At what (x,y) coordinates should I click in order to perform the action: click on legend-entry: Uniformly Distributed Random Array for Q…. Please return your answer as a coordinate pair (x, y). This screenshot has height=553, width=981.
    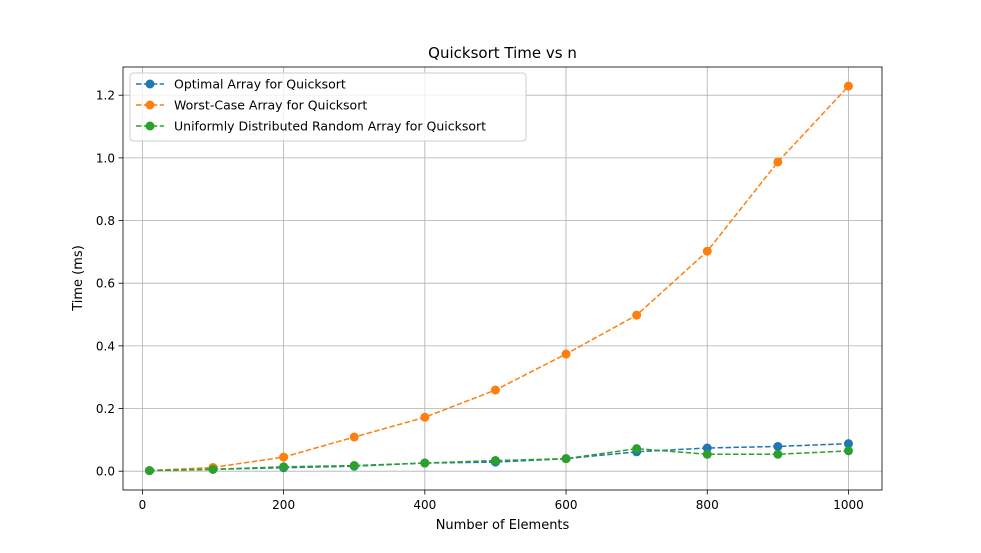
    Looking at the image, I should click on (311, 126).